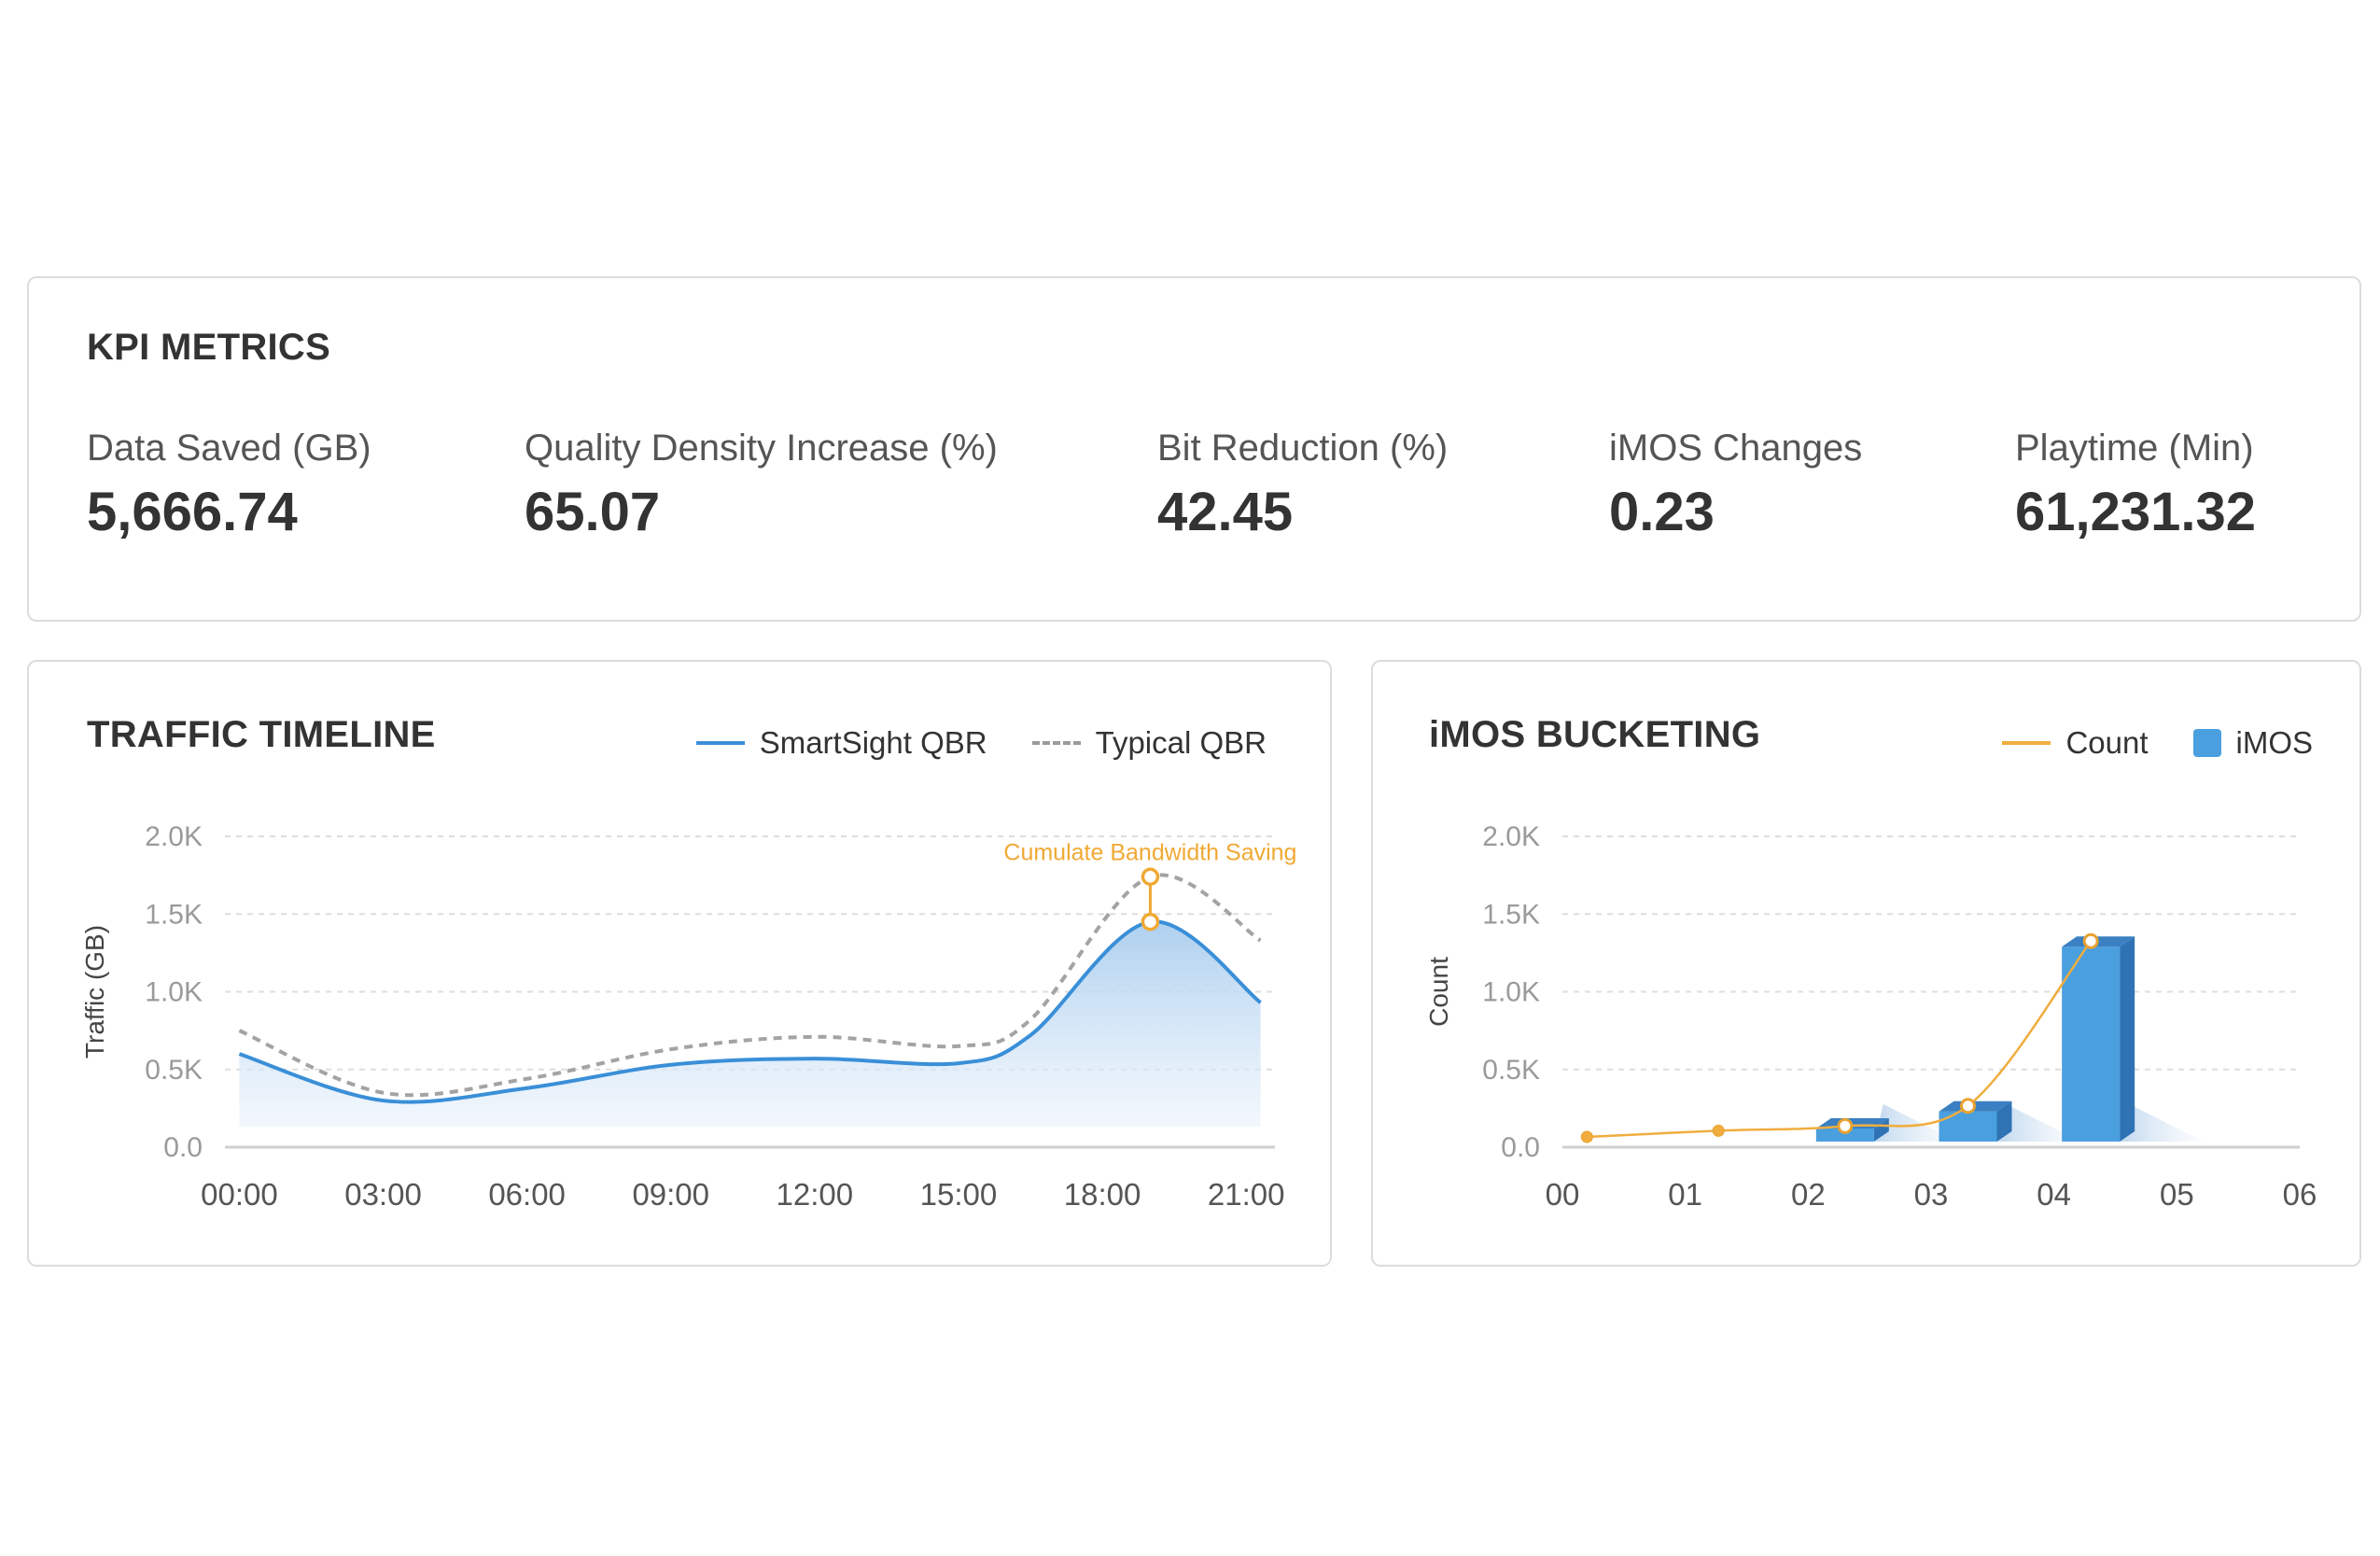  Describe the element at coordinates (1735, 485) in the screenshot. I see `metric-imos-changes: iMOS Changes 0.23` at that location.